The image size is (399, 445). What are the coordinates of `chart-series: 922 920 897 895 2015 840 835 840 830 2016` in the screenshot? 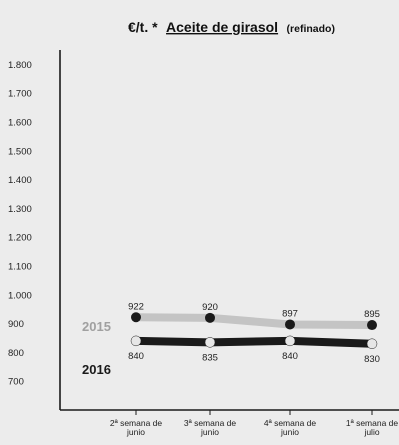 It's located at (231, 339).